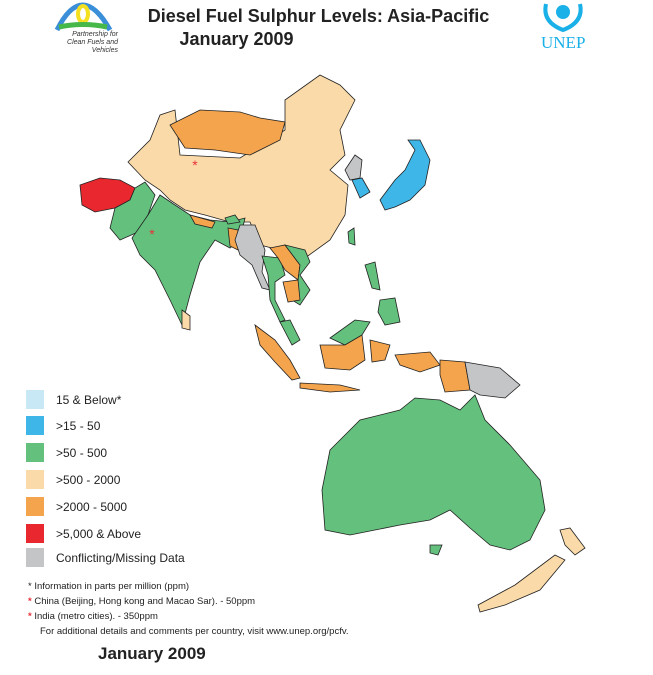  What do you see at coordinates (78, 425) in the screenshot?
I see `legend-label: >15 - 50` at bounding box center [78, 425].